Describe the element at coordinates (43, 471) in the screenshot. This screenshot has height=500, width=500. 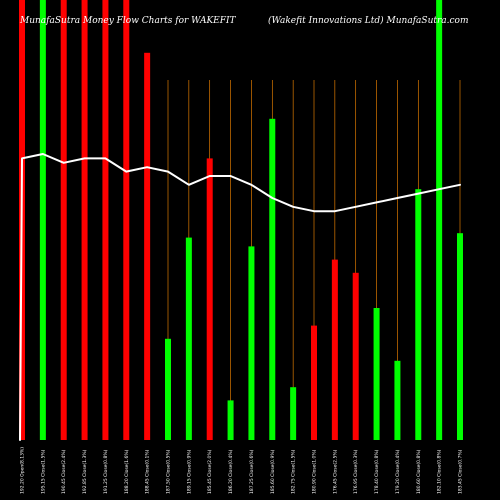
I see `tick-label: 195.15 Close(1.5%)` at that location.